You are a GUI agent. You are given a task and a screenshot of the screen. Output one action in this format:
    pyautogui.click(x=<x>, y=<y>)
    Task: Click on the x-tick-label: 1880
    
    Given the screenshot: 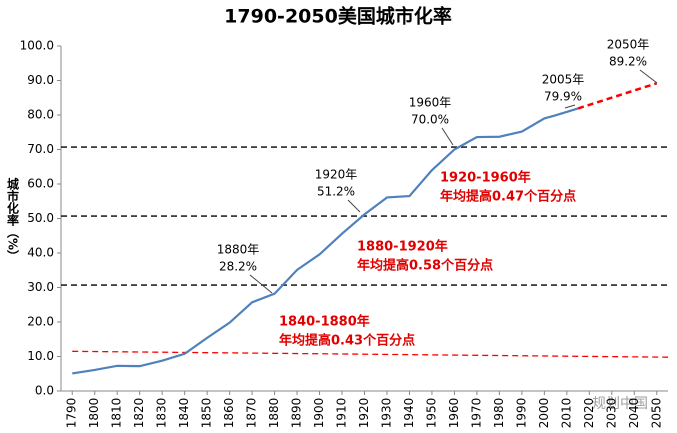 What is the action you would take?
    pyautogui.click(x=274, y=413)
    